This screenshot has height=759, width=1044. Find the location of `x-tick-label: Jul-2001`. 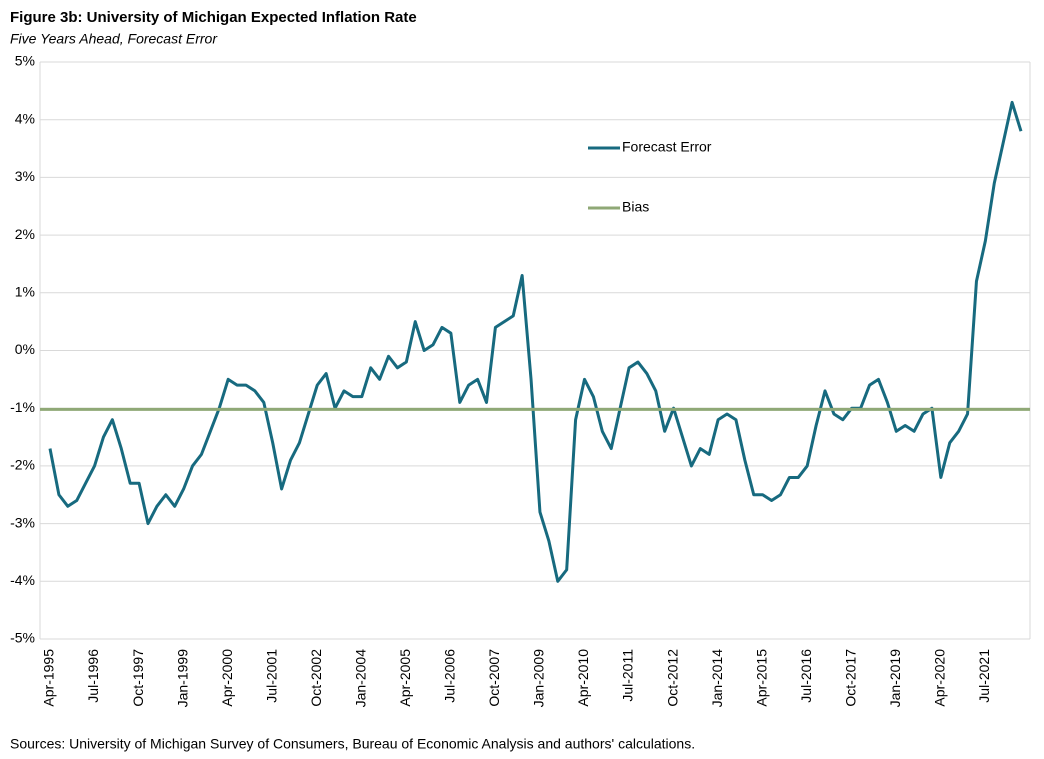

x-tick-label: Jul-2001 is located at coordinates (271, 676).